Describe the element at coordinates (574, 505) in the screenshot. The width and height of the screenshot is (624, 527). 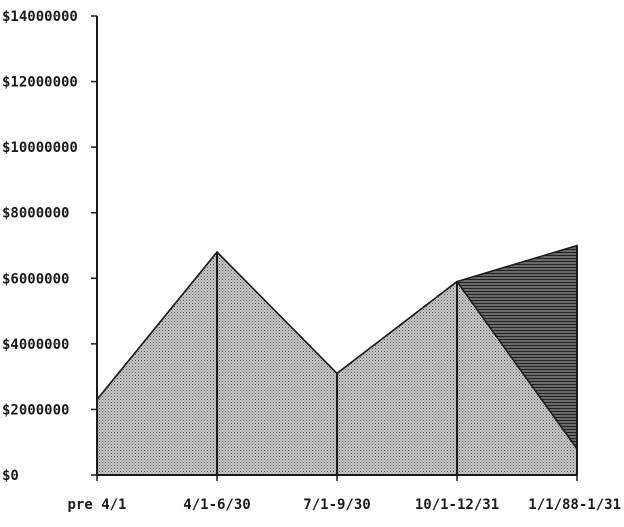
I see `x-tick-label: 1/1/88-1/31` at that location.